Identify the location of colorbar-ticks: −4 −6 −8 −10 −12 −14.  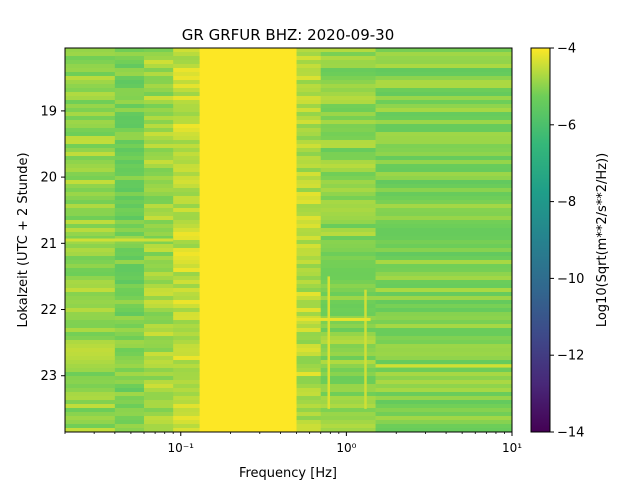
(567, 241).